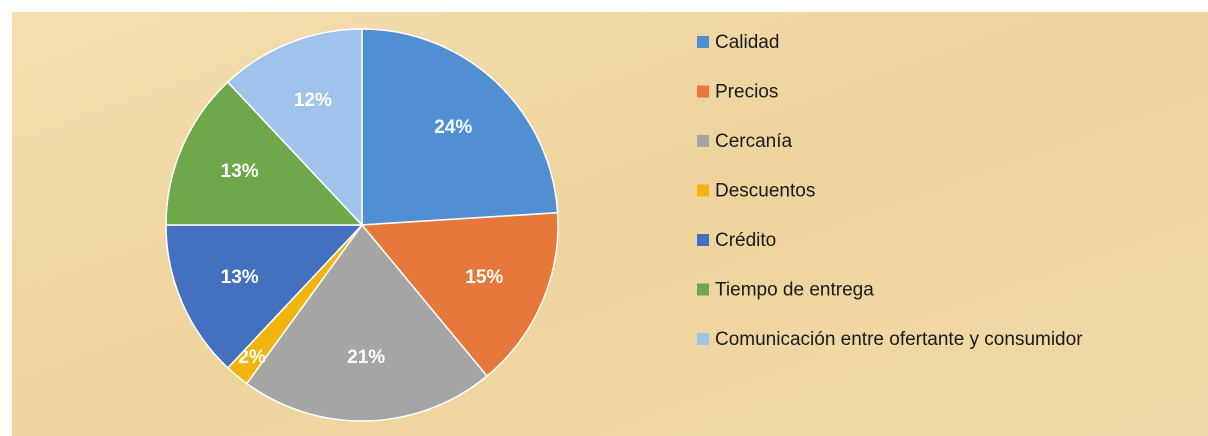 This screenshot has width=1208, height=436. I want to click on legend-label: Precios, so click(746, 92).